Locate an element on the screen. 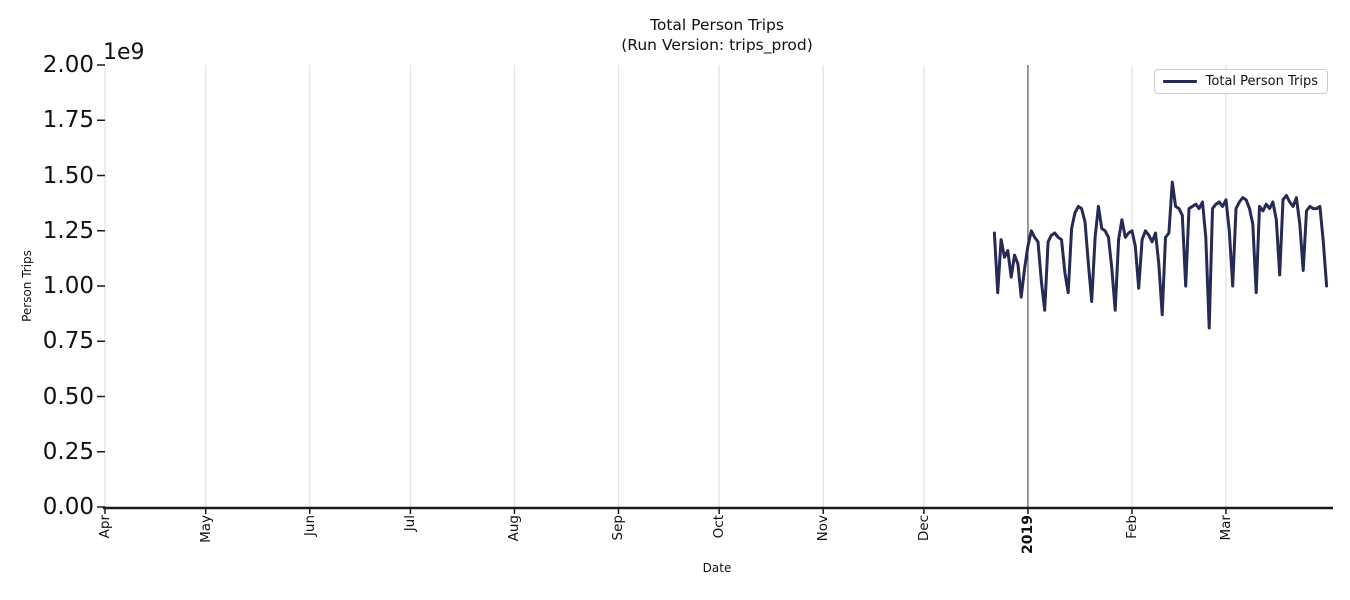 The height and width of the screenshot is (600, 1350). x-tick-label-apr: Apr is located at coordinates (105, 527).